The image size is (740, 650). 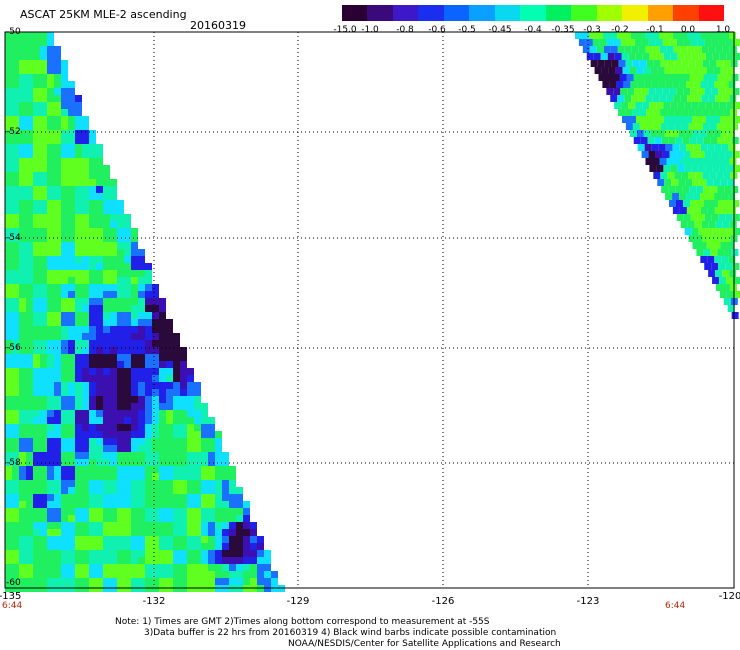 What do you see at coordinates (500, 30) in the screenshot?
I see `colorbar-label: -0.45` at bounding box center [500, 30].